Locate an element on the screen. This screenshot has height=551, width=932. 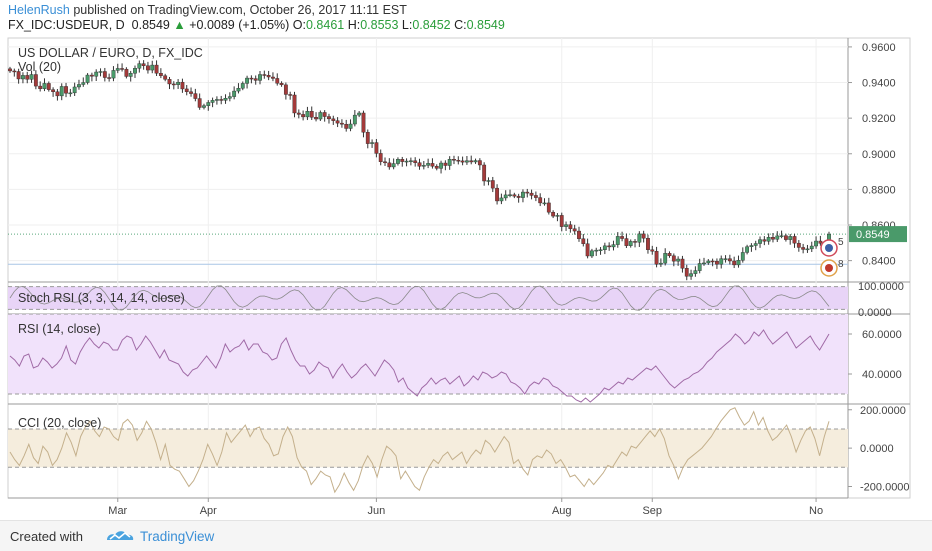
event-count-label: 8 is located at coordinates (841, 264).